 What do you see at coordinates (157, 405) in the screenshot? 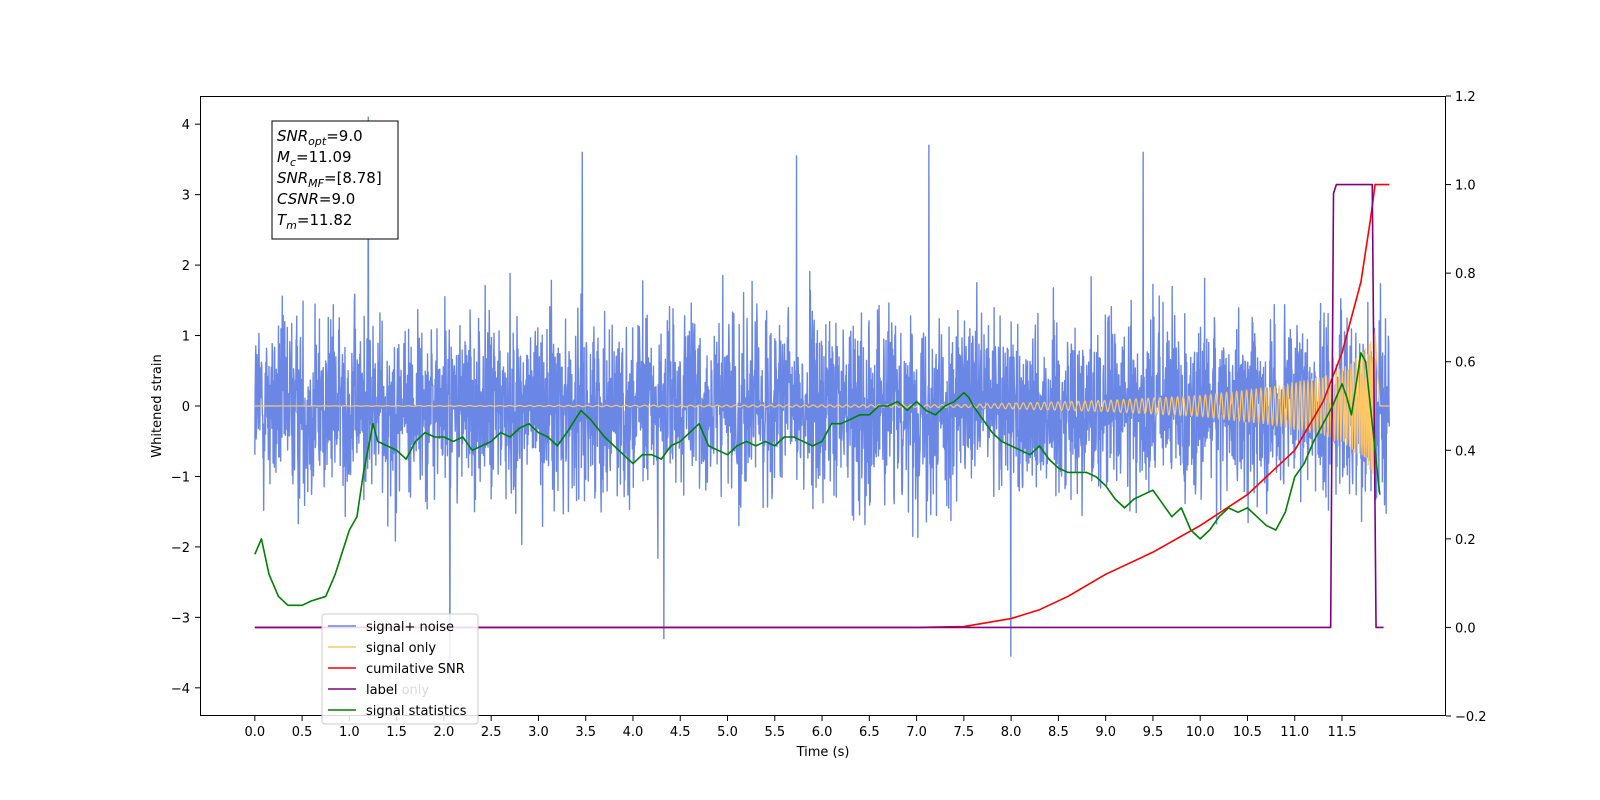
I see `y-axis-label: Whitened strain` at bounding box center [157, 405].